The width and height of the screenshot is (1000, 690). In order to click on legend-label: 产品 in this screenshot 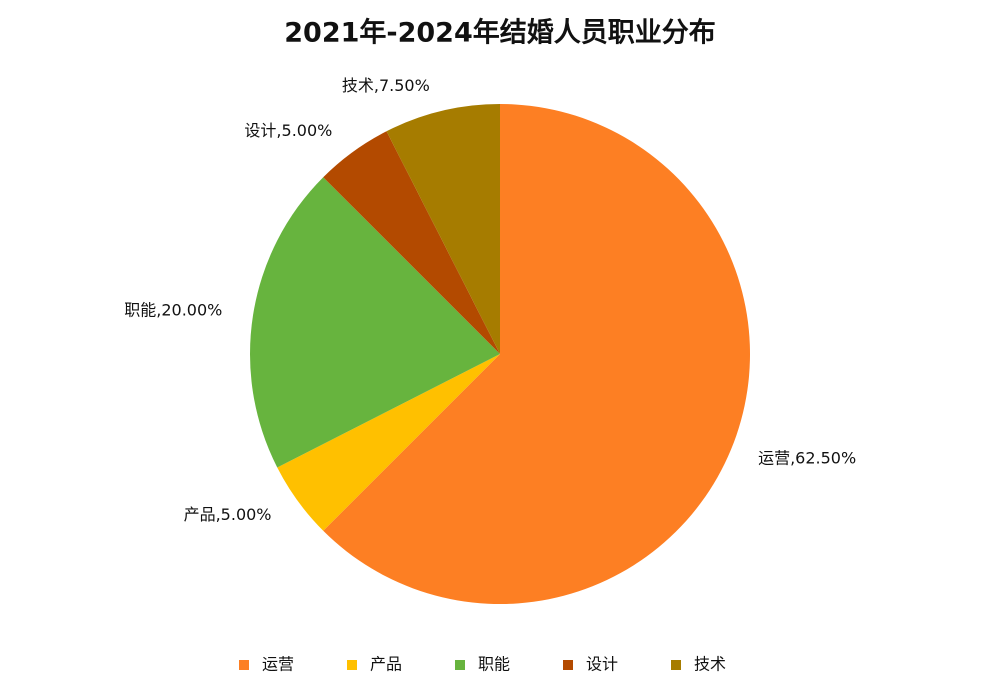, I will do `click(386, 664)`.